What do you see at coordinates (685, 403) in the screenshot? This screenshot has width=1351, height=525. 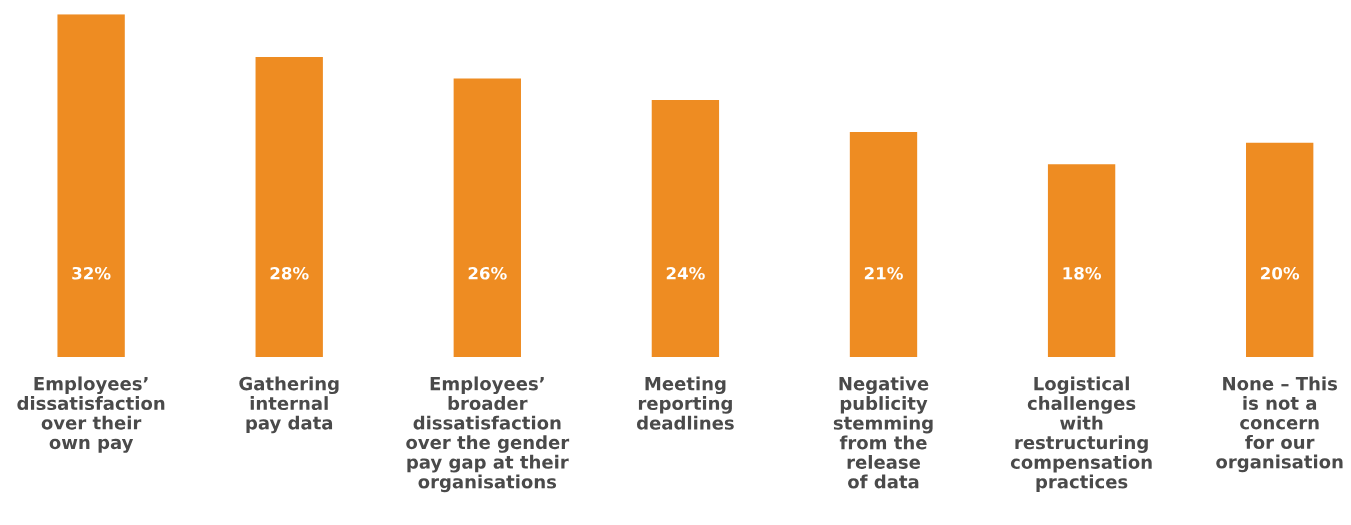 I see `x-tick-label: Meeting reporting deadlines` at bounding box center [685, 403].